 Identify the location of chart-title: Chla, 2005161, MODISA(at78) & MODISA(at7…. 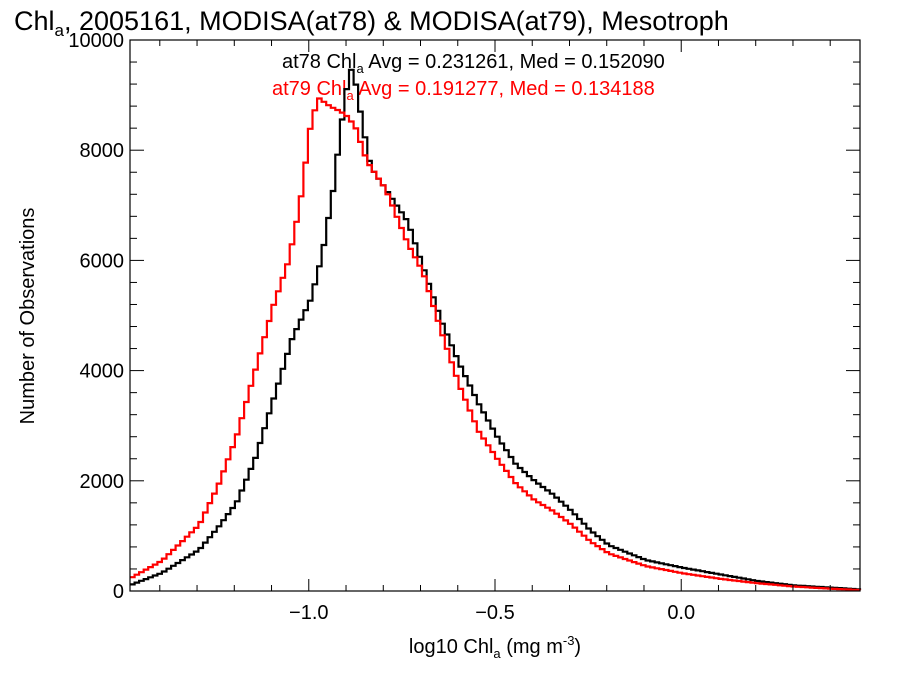
(371, 23).